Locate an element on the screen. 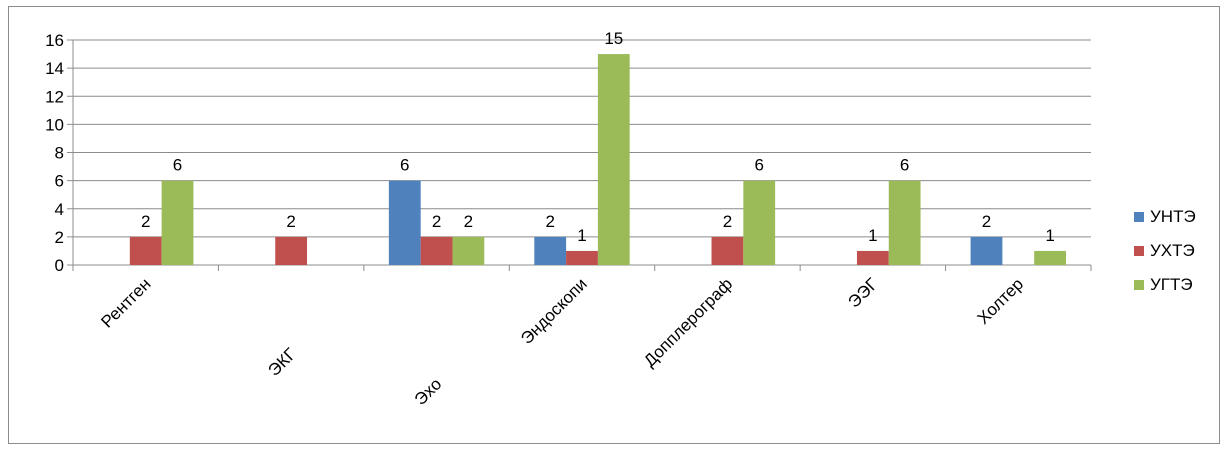 The image size is (1230, 451). legend-item-0: УНТЭ is located at coordinates (1165, 217).